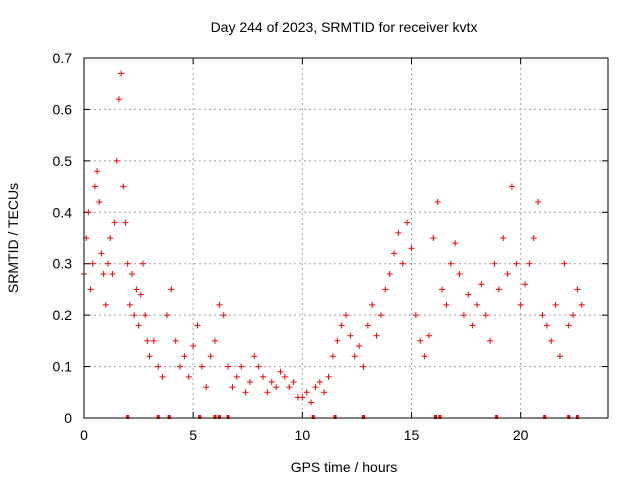  What do you see at coordinates (193, 435) in the screenshot?
I see `x-tick-label: 5` at bounding box center [193, 435].